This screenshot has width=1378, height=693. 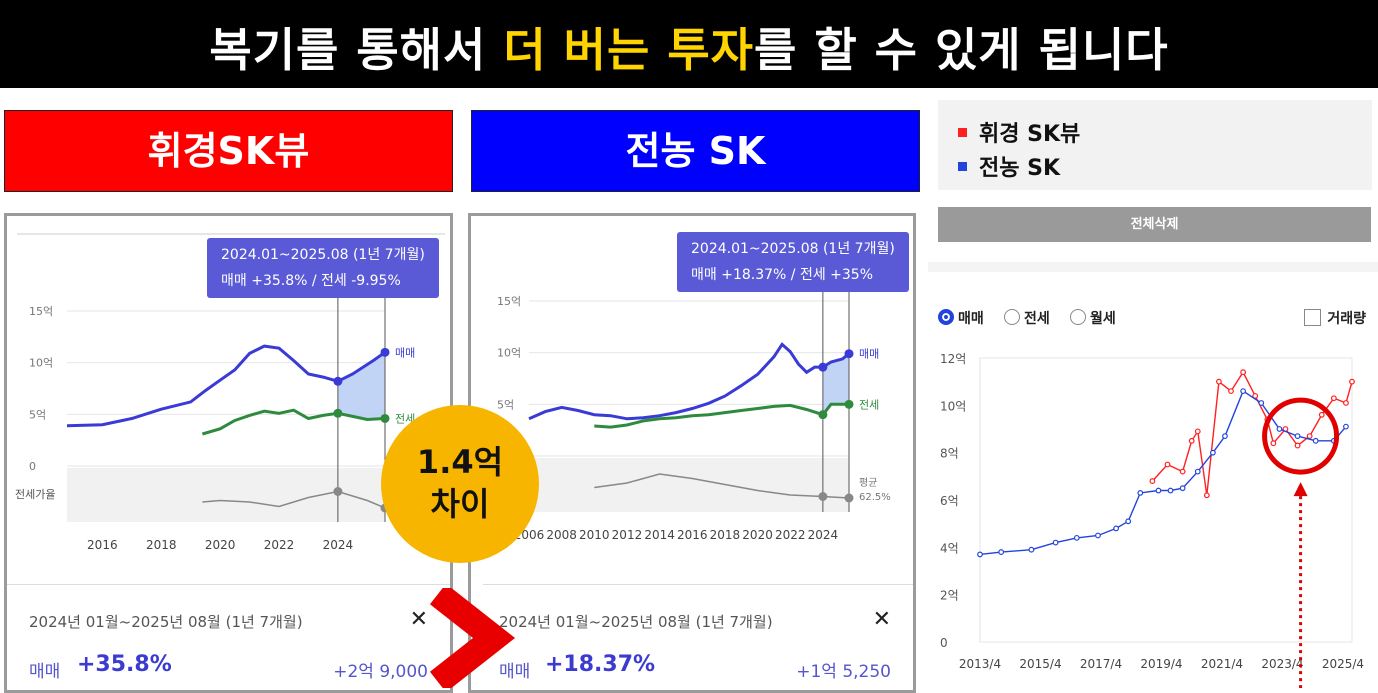 I want to click on emphasis-circle, so click(x=1301, y=436).